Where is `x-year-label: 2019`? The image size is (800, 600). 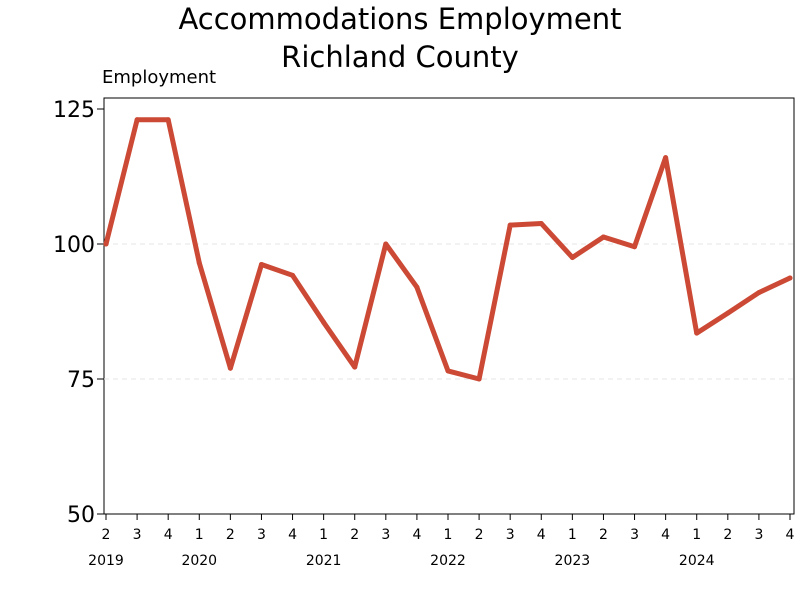 x-year-label: 2019 is located at coordinates (106, 561).